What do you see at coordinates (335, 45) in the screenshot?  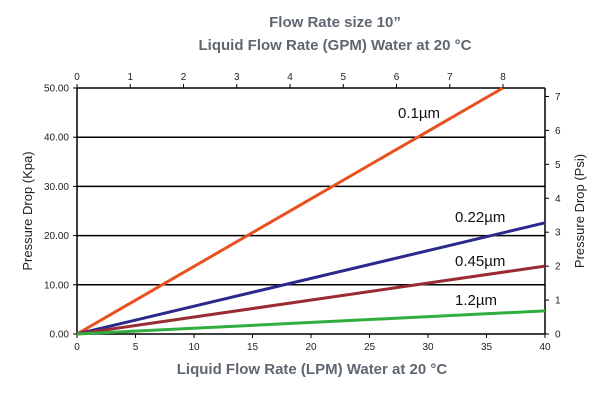 I see `chart-subtitle: Liquid Flow Rate (GPM) Water at 20 °C` at bounding box center [335, 45].